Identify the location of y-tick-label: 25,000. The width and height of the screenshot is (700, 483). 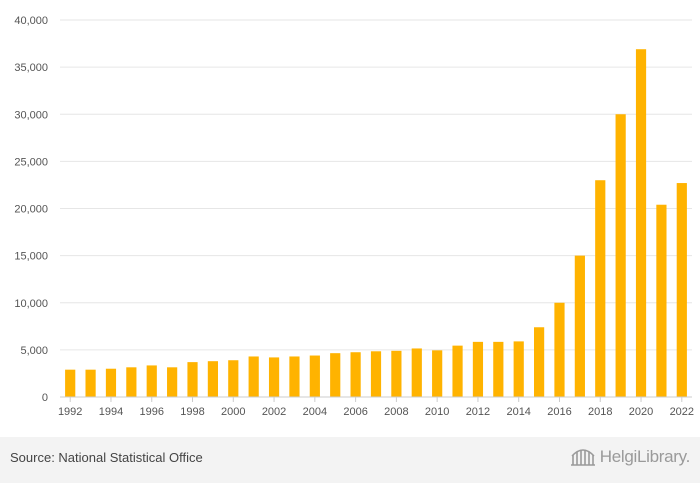
(31, 162).